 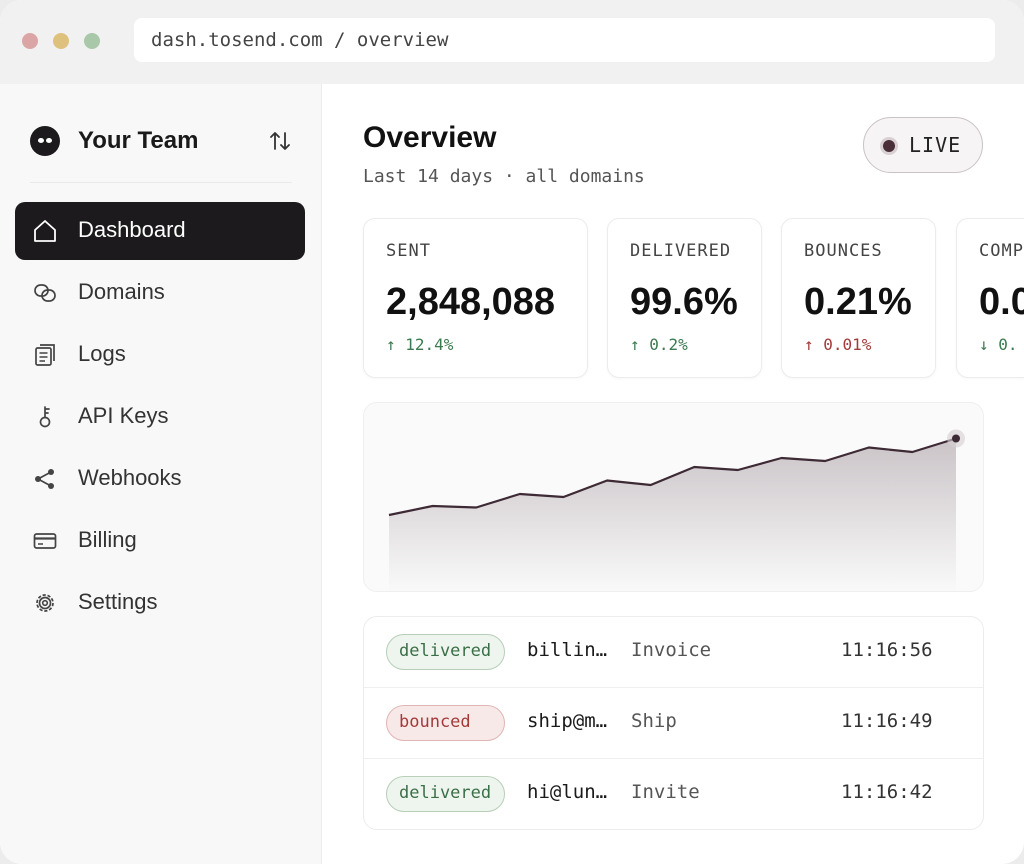 What do you see at coordinates (838, 344) in the screenshot?
I see `stat-delta: ↑ 0.01%` at bounding box center [838, 344].